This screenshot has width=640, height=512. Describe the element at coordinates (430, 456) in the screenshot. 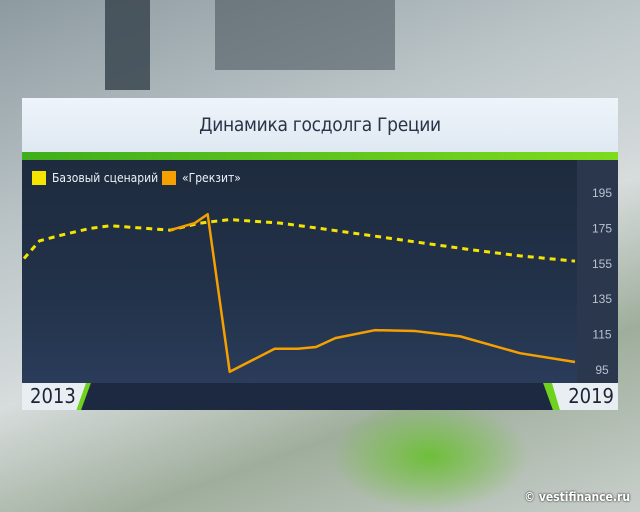

I see `background-scene-glow` at that location.